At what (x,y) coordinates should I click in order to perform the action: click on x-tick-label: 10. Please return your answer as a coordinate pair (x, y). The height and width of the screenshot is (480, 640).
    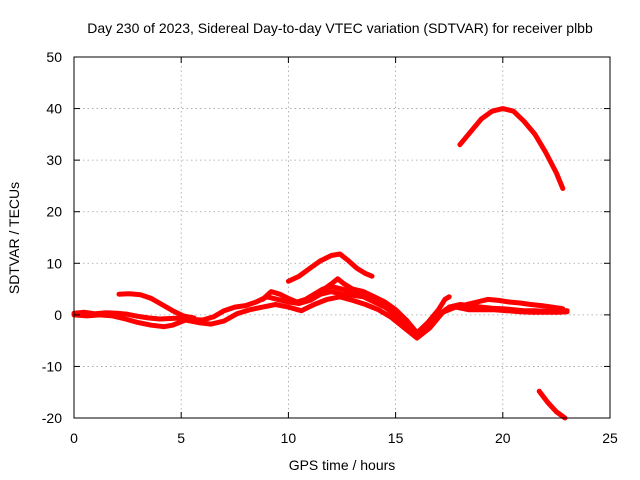
    Looking at the image, I should click on (289, 438).